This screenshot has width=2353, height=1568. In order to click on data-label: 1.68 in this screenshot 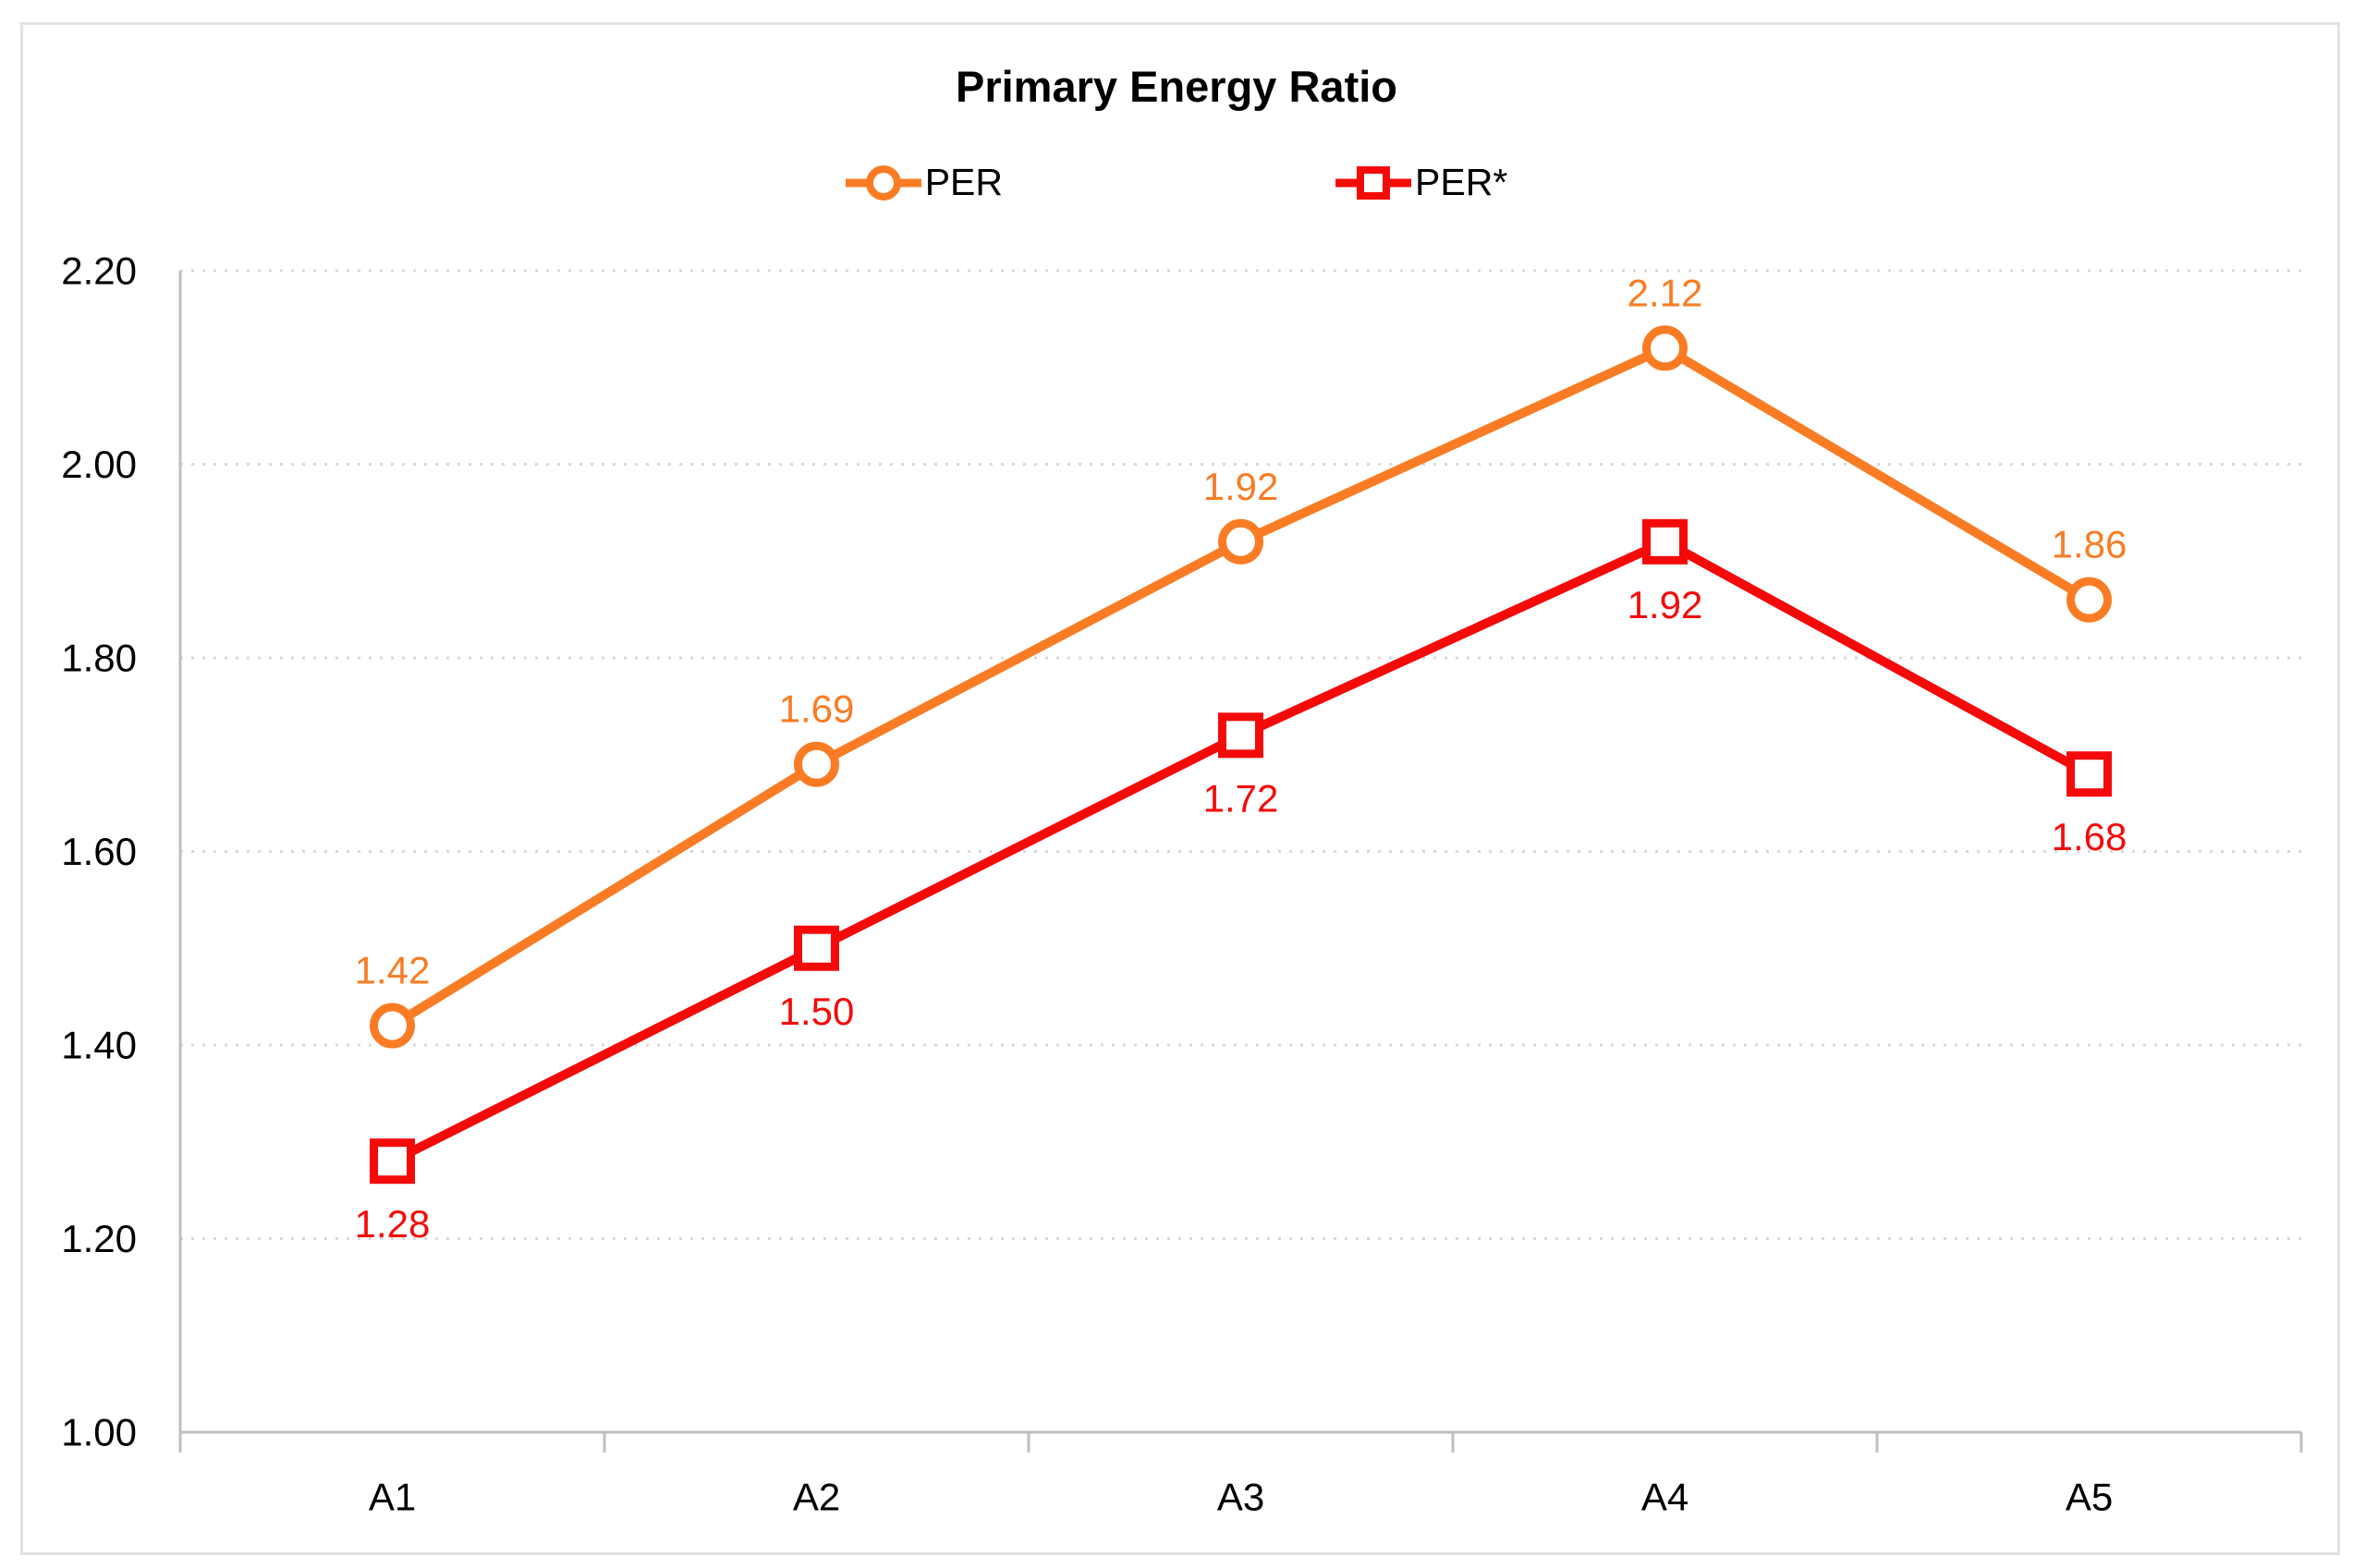, I will do `click(2089, 836)`.